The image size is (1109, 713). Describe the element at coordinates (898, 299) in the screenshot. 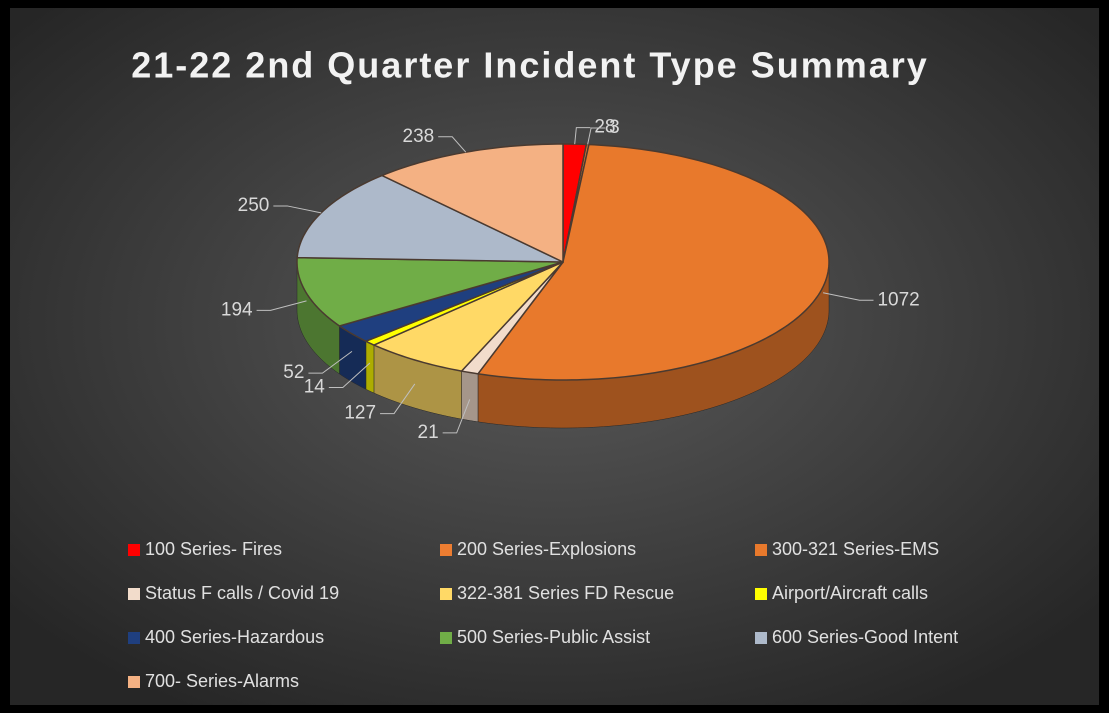

I see `data-label: 1072` at that location.